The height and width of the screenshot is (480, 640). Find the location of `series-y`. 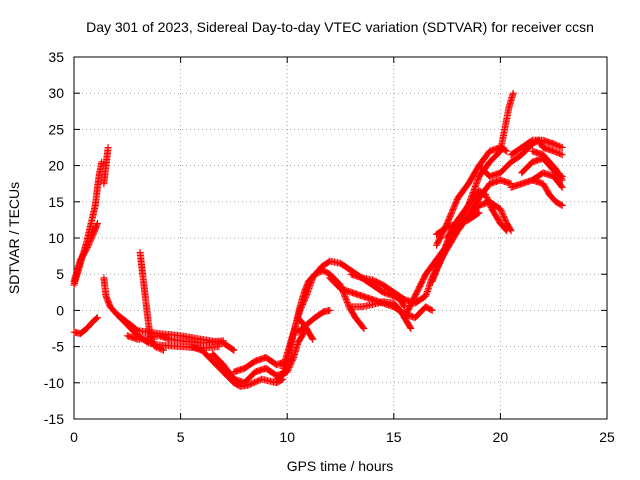

series-y is located at coordinates (536, 147).